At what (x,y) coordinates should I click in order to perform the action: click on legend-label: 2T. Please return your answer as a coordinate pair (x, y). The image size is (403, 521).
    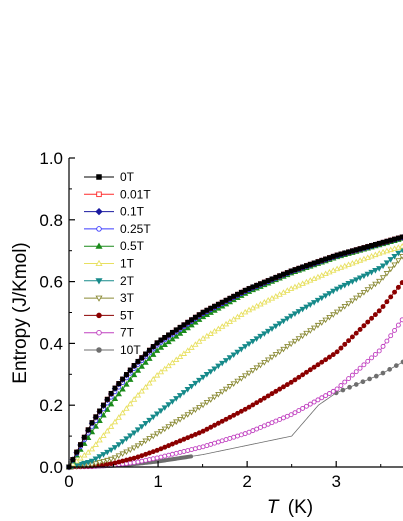
    Looking at the image, I should click on (127, 281).